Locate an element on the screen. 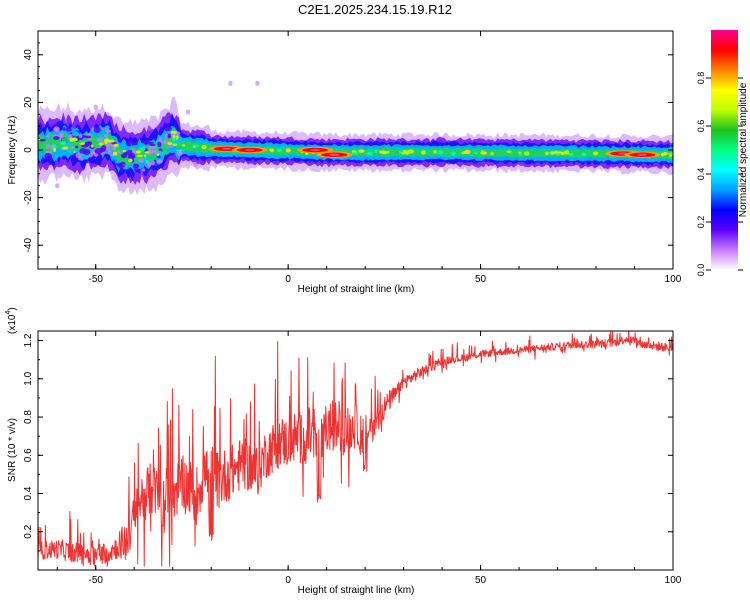 This screenshot has height=605, width=750. snr-x-tick-label: -50 is located at coordinates (96, 580).